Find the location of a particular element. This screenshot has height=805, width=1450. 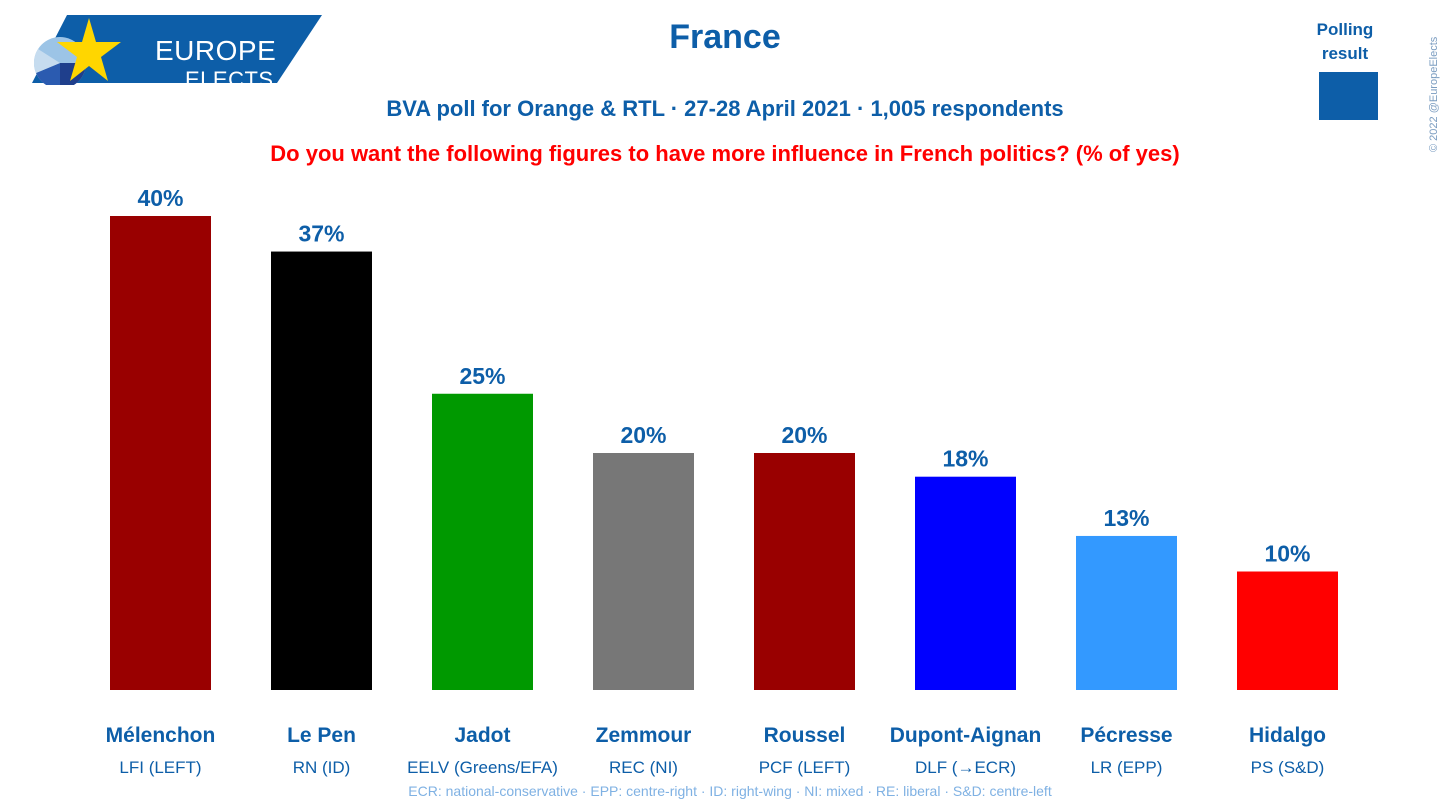

category-label: Mélenchon is located at coordinates (161, 735).